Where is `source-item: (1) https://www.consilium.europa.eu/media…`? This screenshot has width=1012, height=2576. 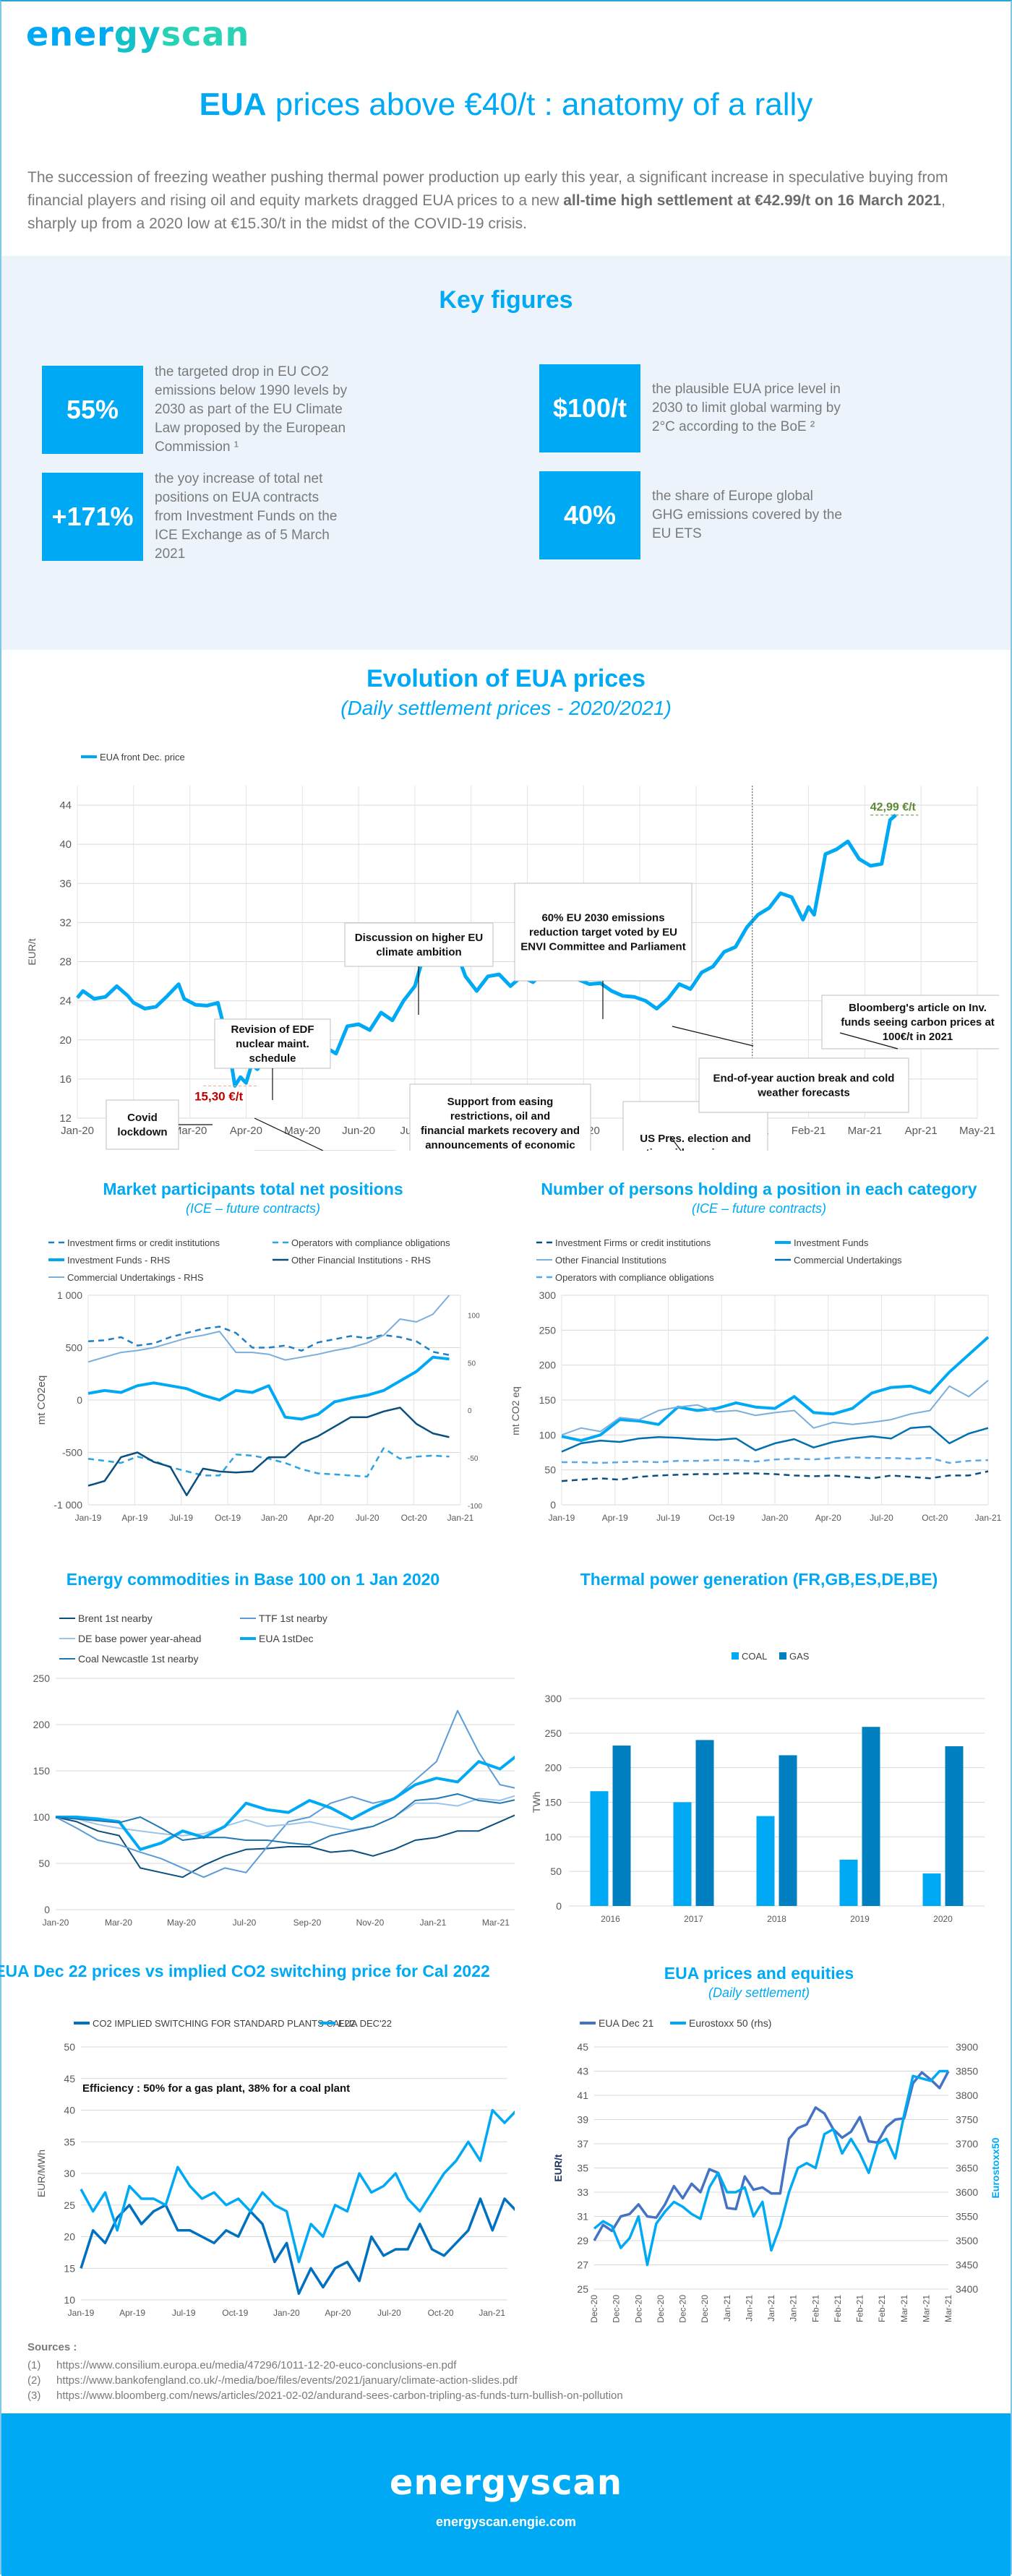
source-item: (1) https://www.consilium.europa.eu/media… is located at coordinates (242, 2365).